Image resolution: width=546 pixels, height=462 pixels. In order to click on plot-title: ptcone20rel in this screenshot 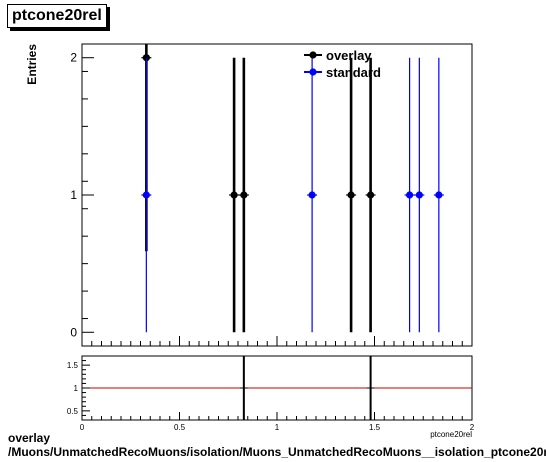, I will do `click(57, 16)`.